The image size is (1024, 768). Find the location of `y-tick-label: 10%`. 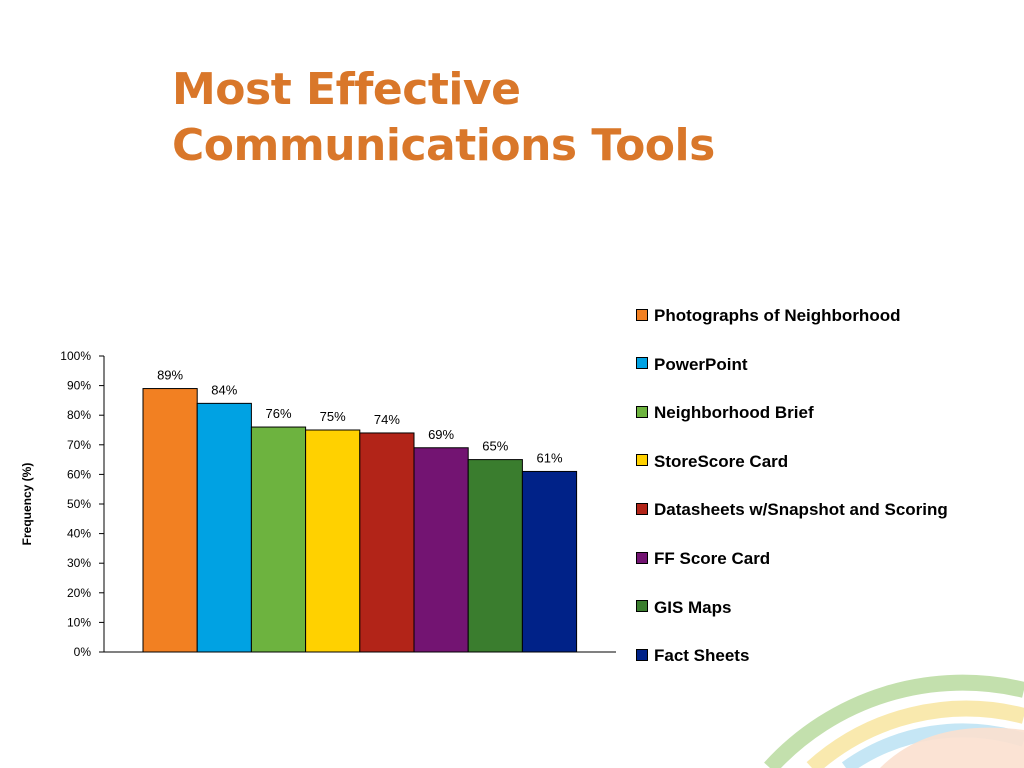

y-tick-label: 10% is located at coordinates (79, 622).